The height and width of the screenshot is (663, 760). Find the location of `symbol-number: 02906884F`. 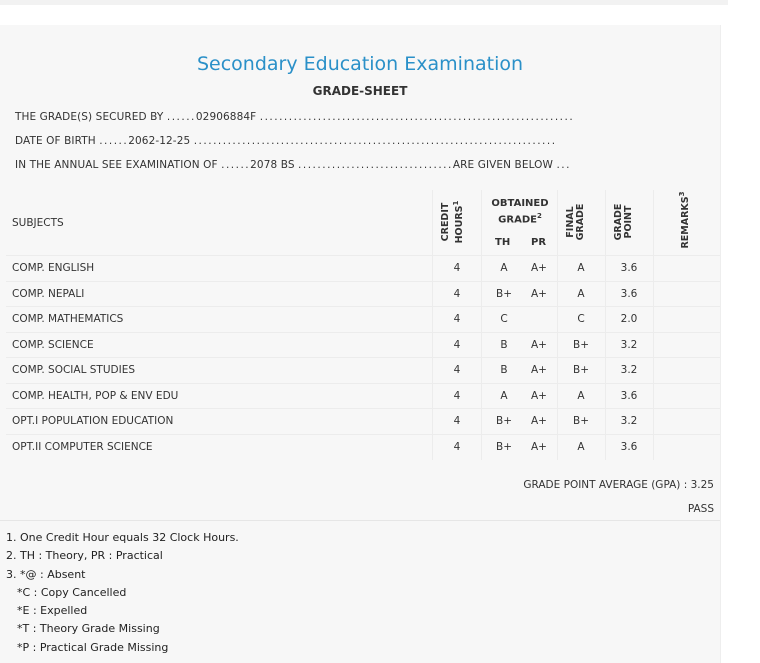

symbol-number: 02906884F is located at coordinates (226, 117).